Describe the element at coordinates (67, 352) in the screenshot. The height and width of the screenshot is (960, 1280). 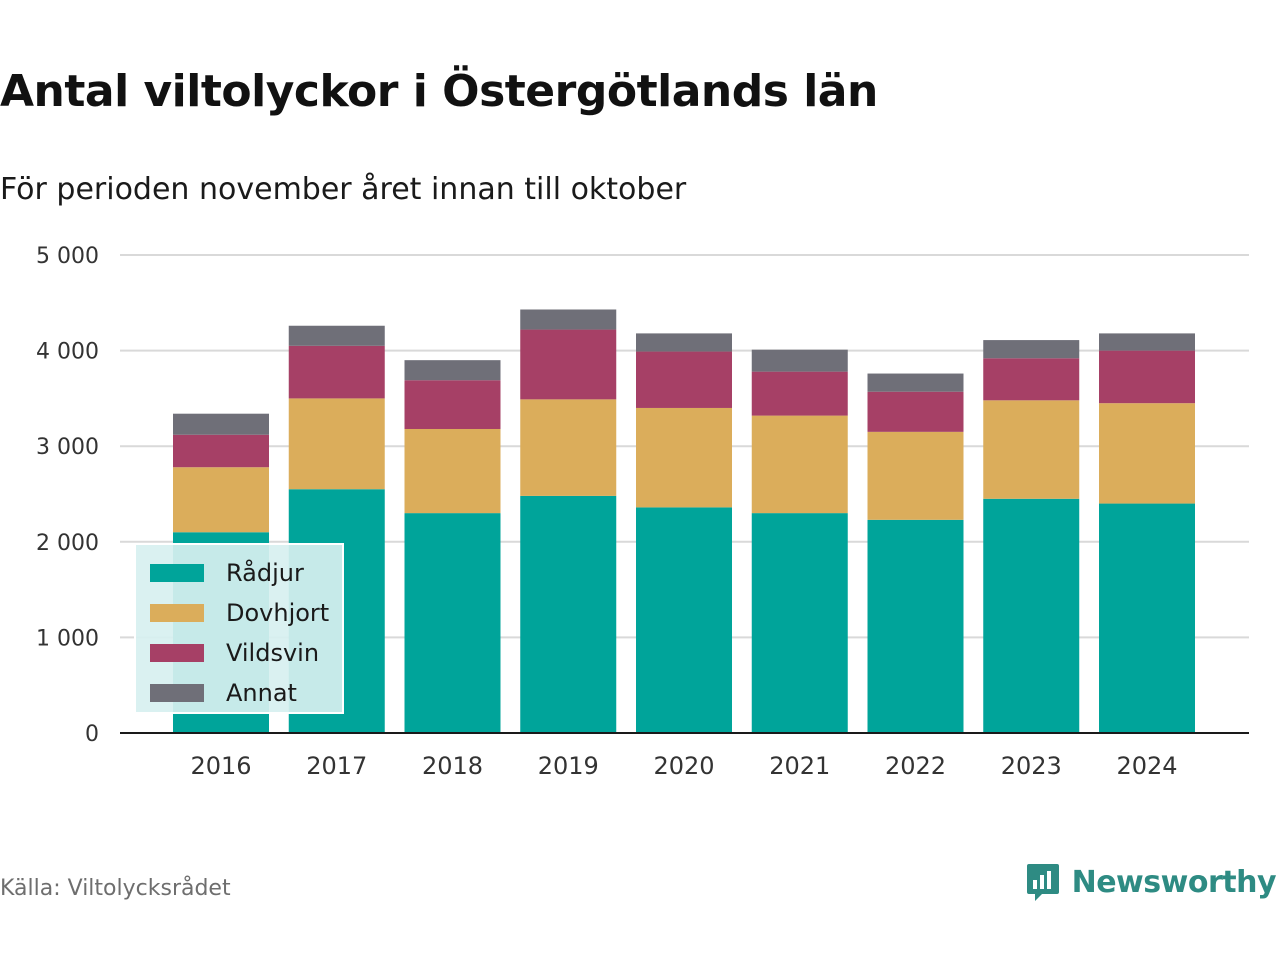
I see `y-tick-label: 4 000` at that location.